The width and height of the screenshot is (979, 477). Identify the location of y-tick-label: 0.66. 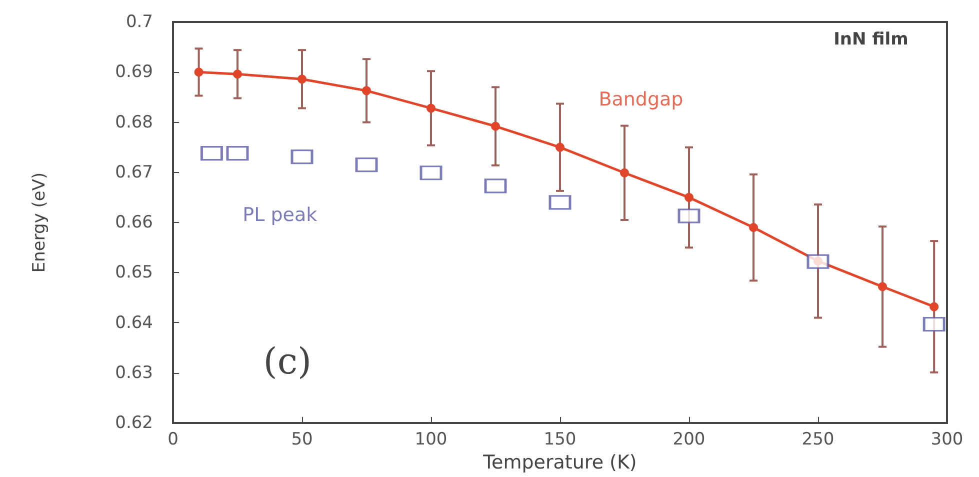
(134, 222).